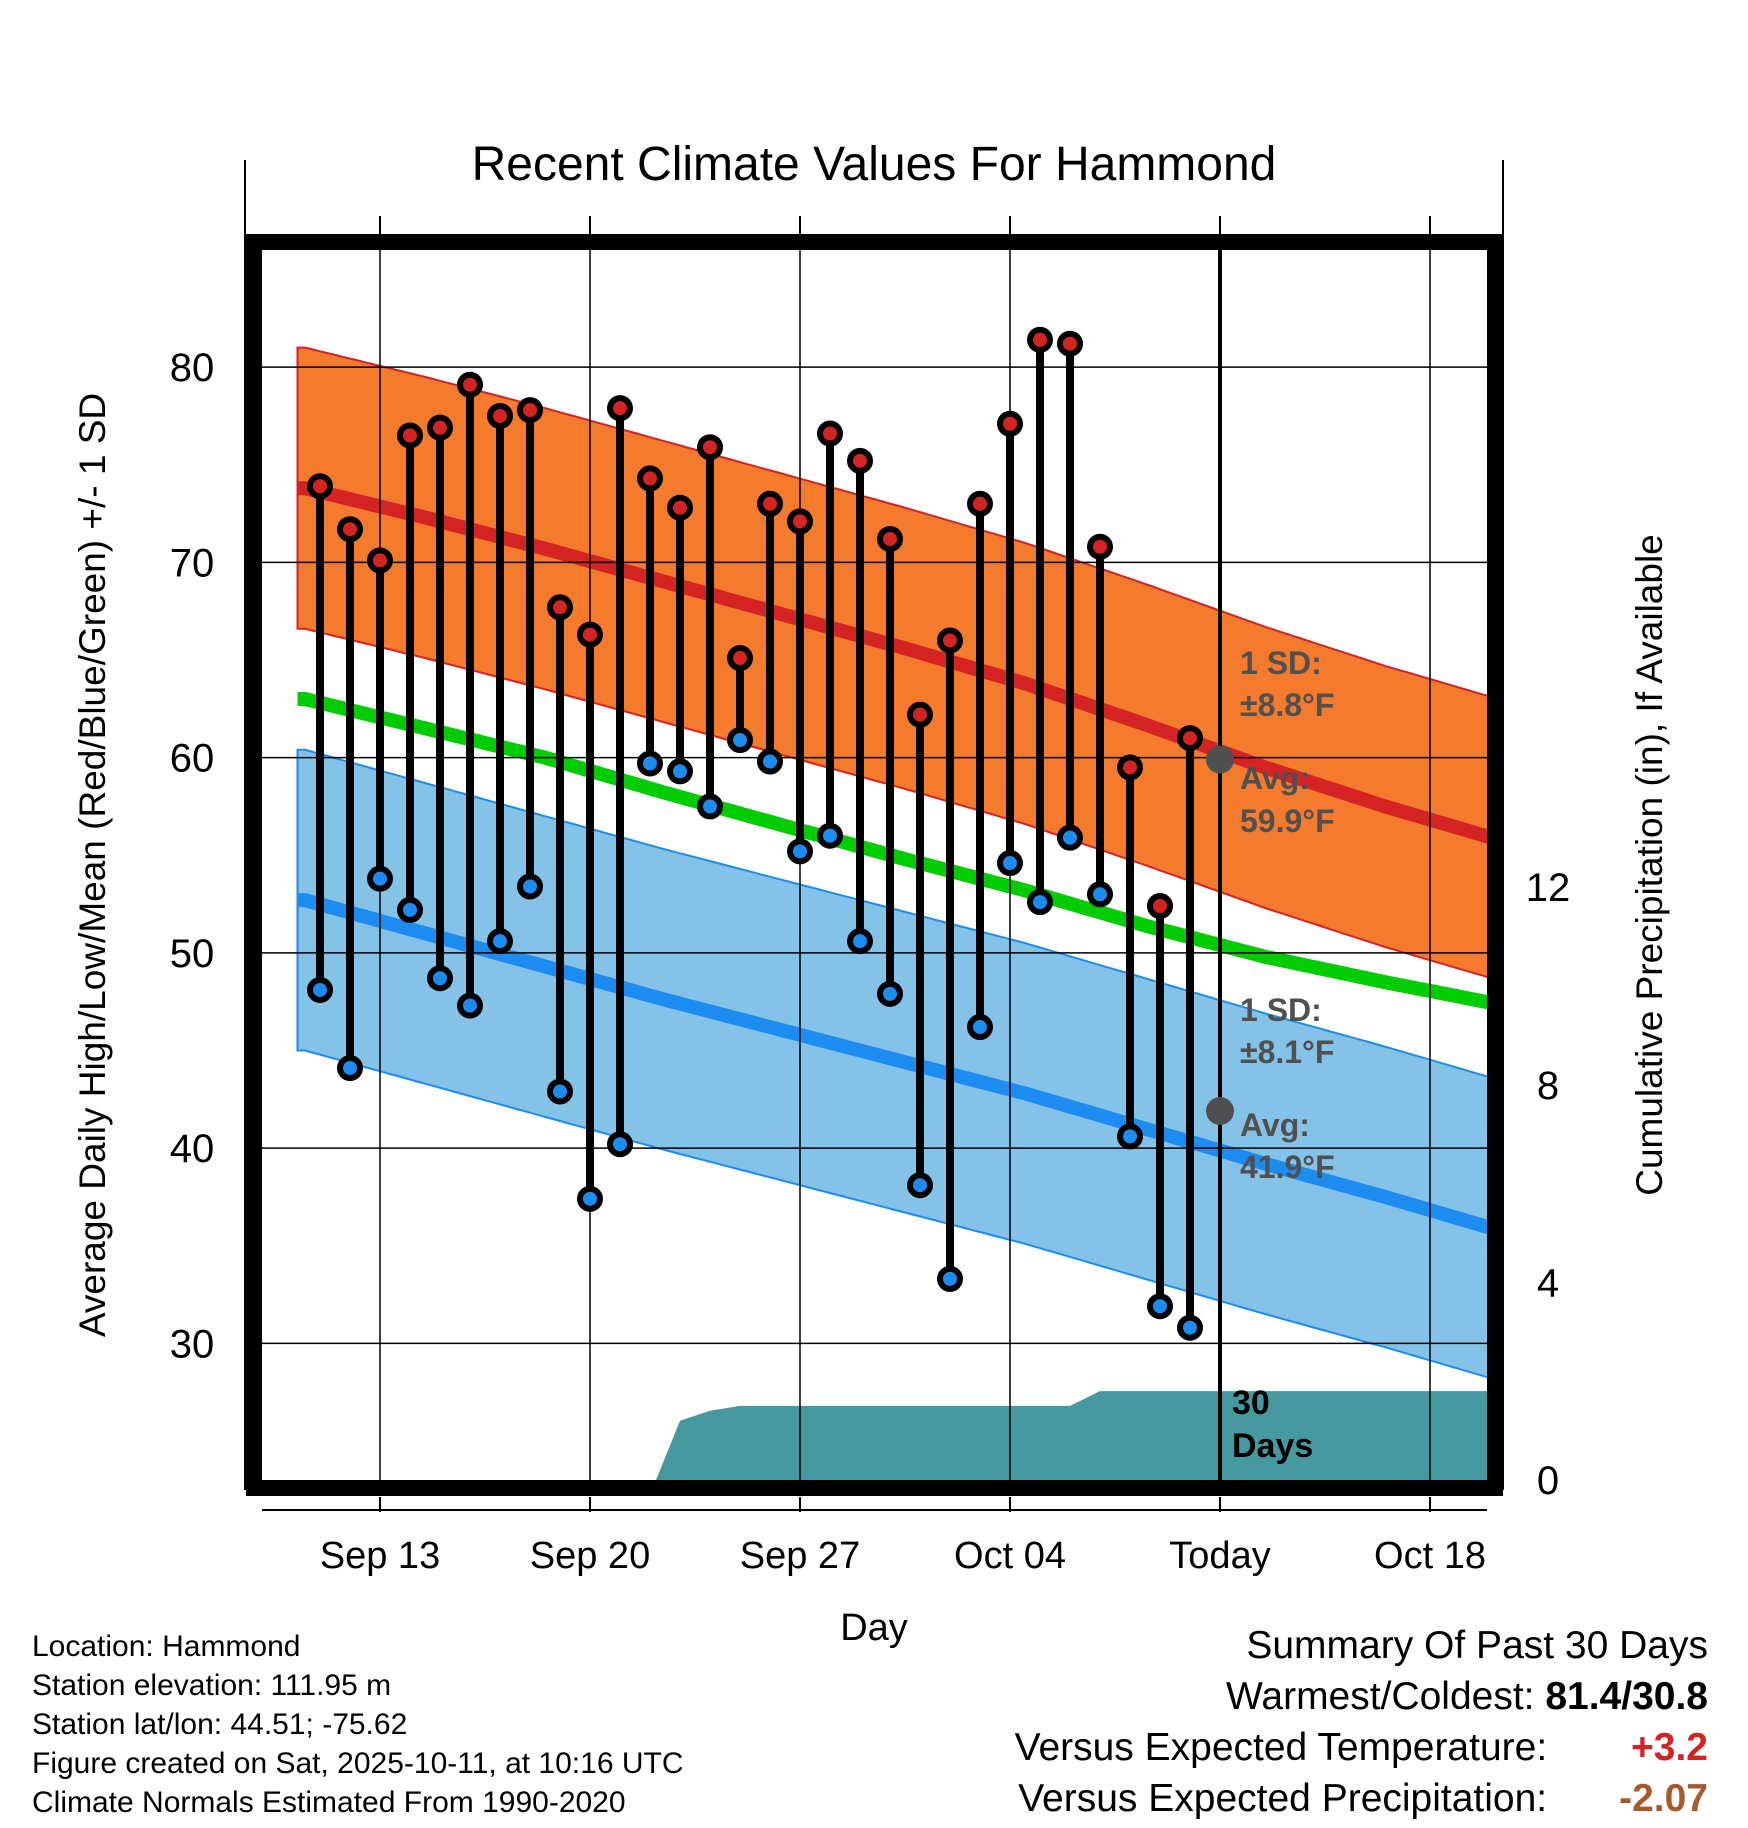  Describe the element at coordinates (192, 368) in the screenshot. I see `left-tick-label: 80` at that location.